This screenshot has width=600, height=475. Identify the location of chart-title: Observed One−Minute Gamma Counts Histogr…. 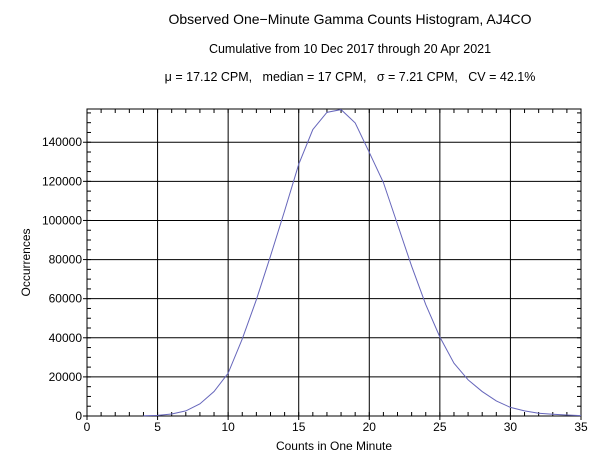
(350, 19).